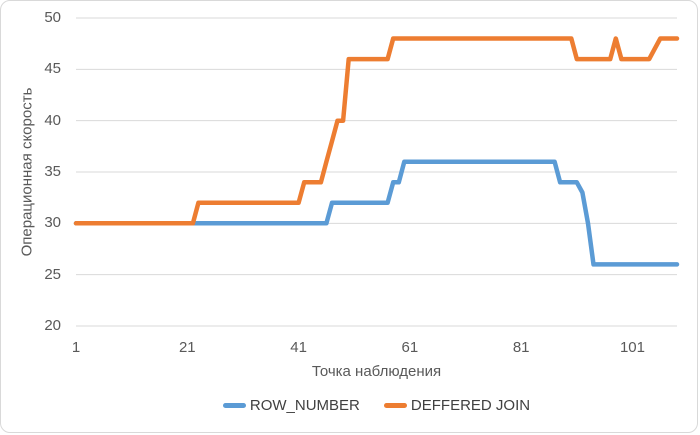 This screenshot has height=435, width=700. What do you see at coordinates (27, 172) in the screenshot?
I see `y-axis-title: Операционная скорость` at bounding box center [27, 172].